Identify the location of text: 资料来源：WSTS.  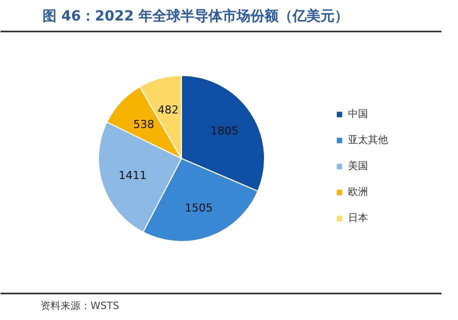
(80, 306).